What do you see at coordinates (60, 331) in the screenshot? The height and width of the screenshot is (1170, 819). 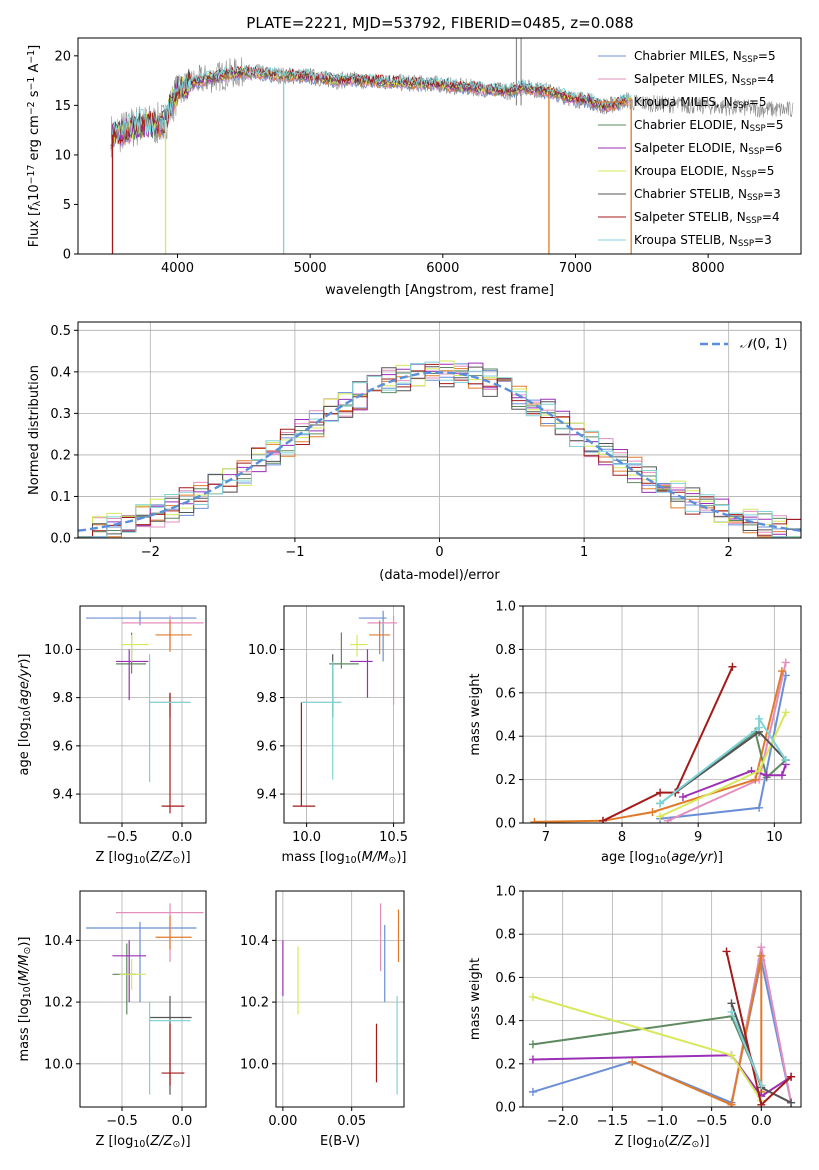 I see `y-tick-label: 0.5` at bounding box center [60, 331].